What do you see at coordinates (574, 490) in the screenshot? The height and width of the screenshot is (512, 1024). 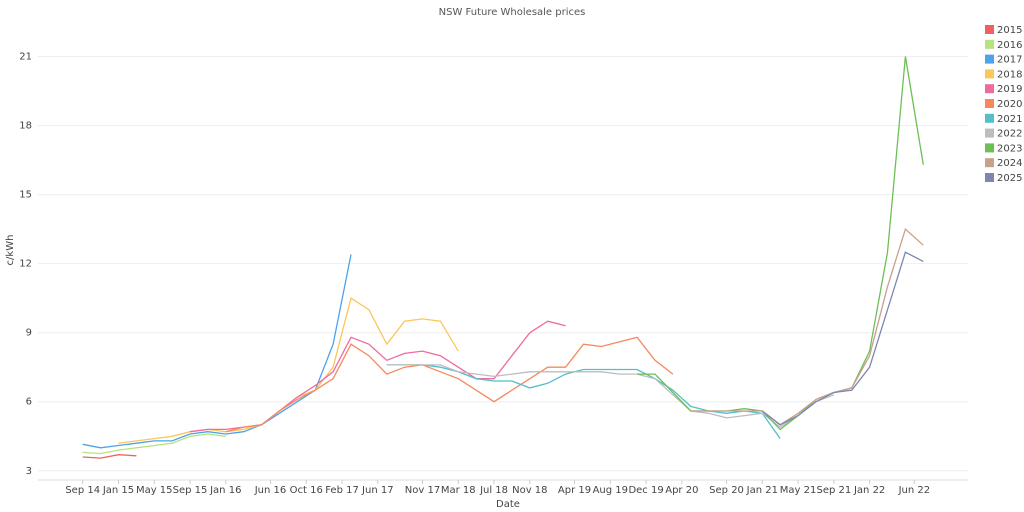 I see `x-tick-label: Apr 19` at bounding box center [574, 490].